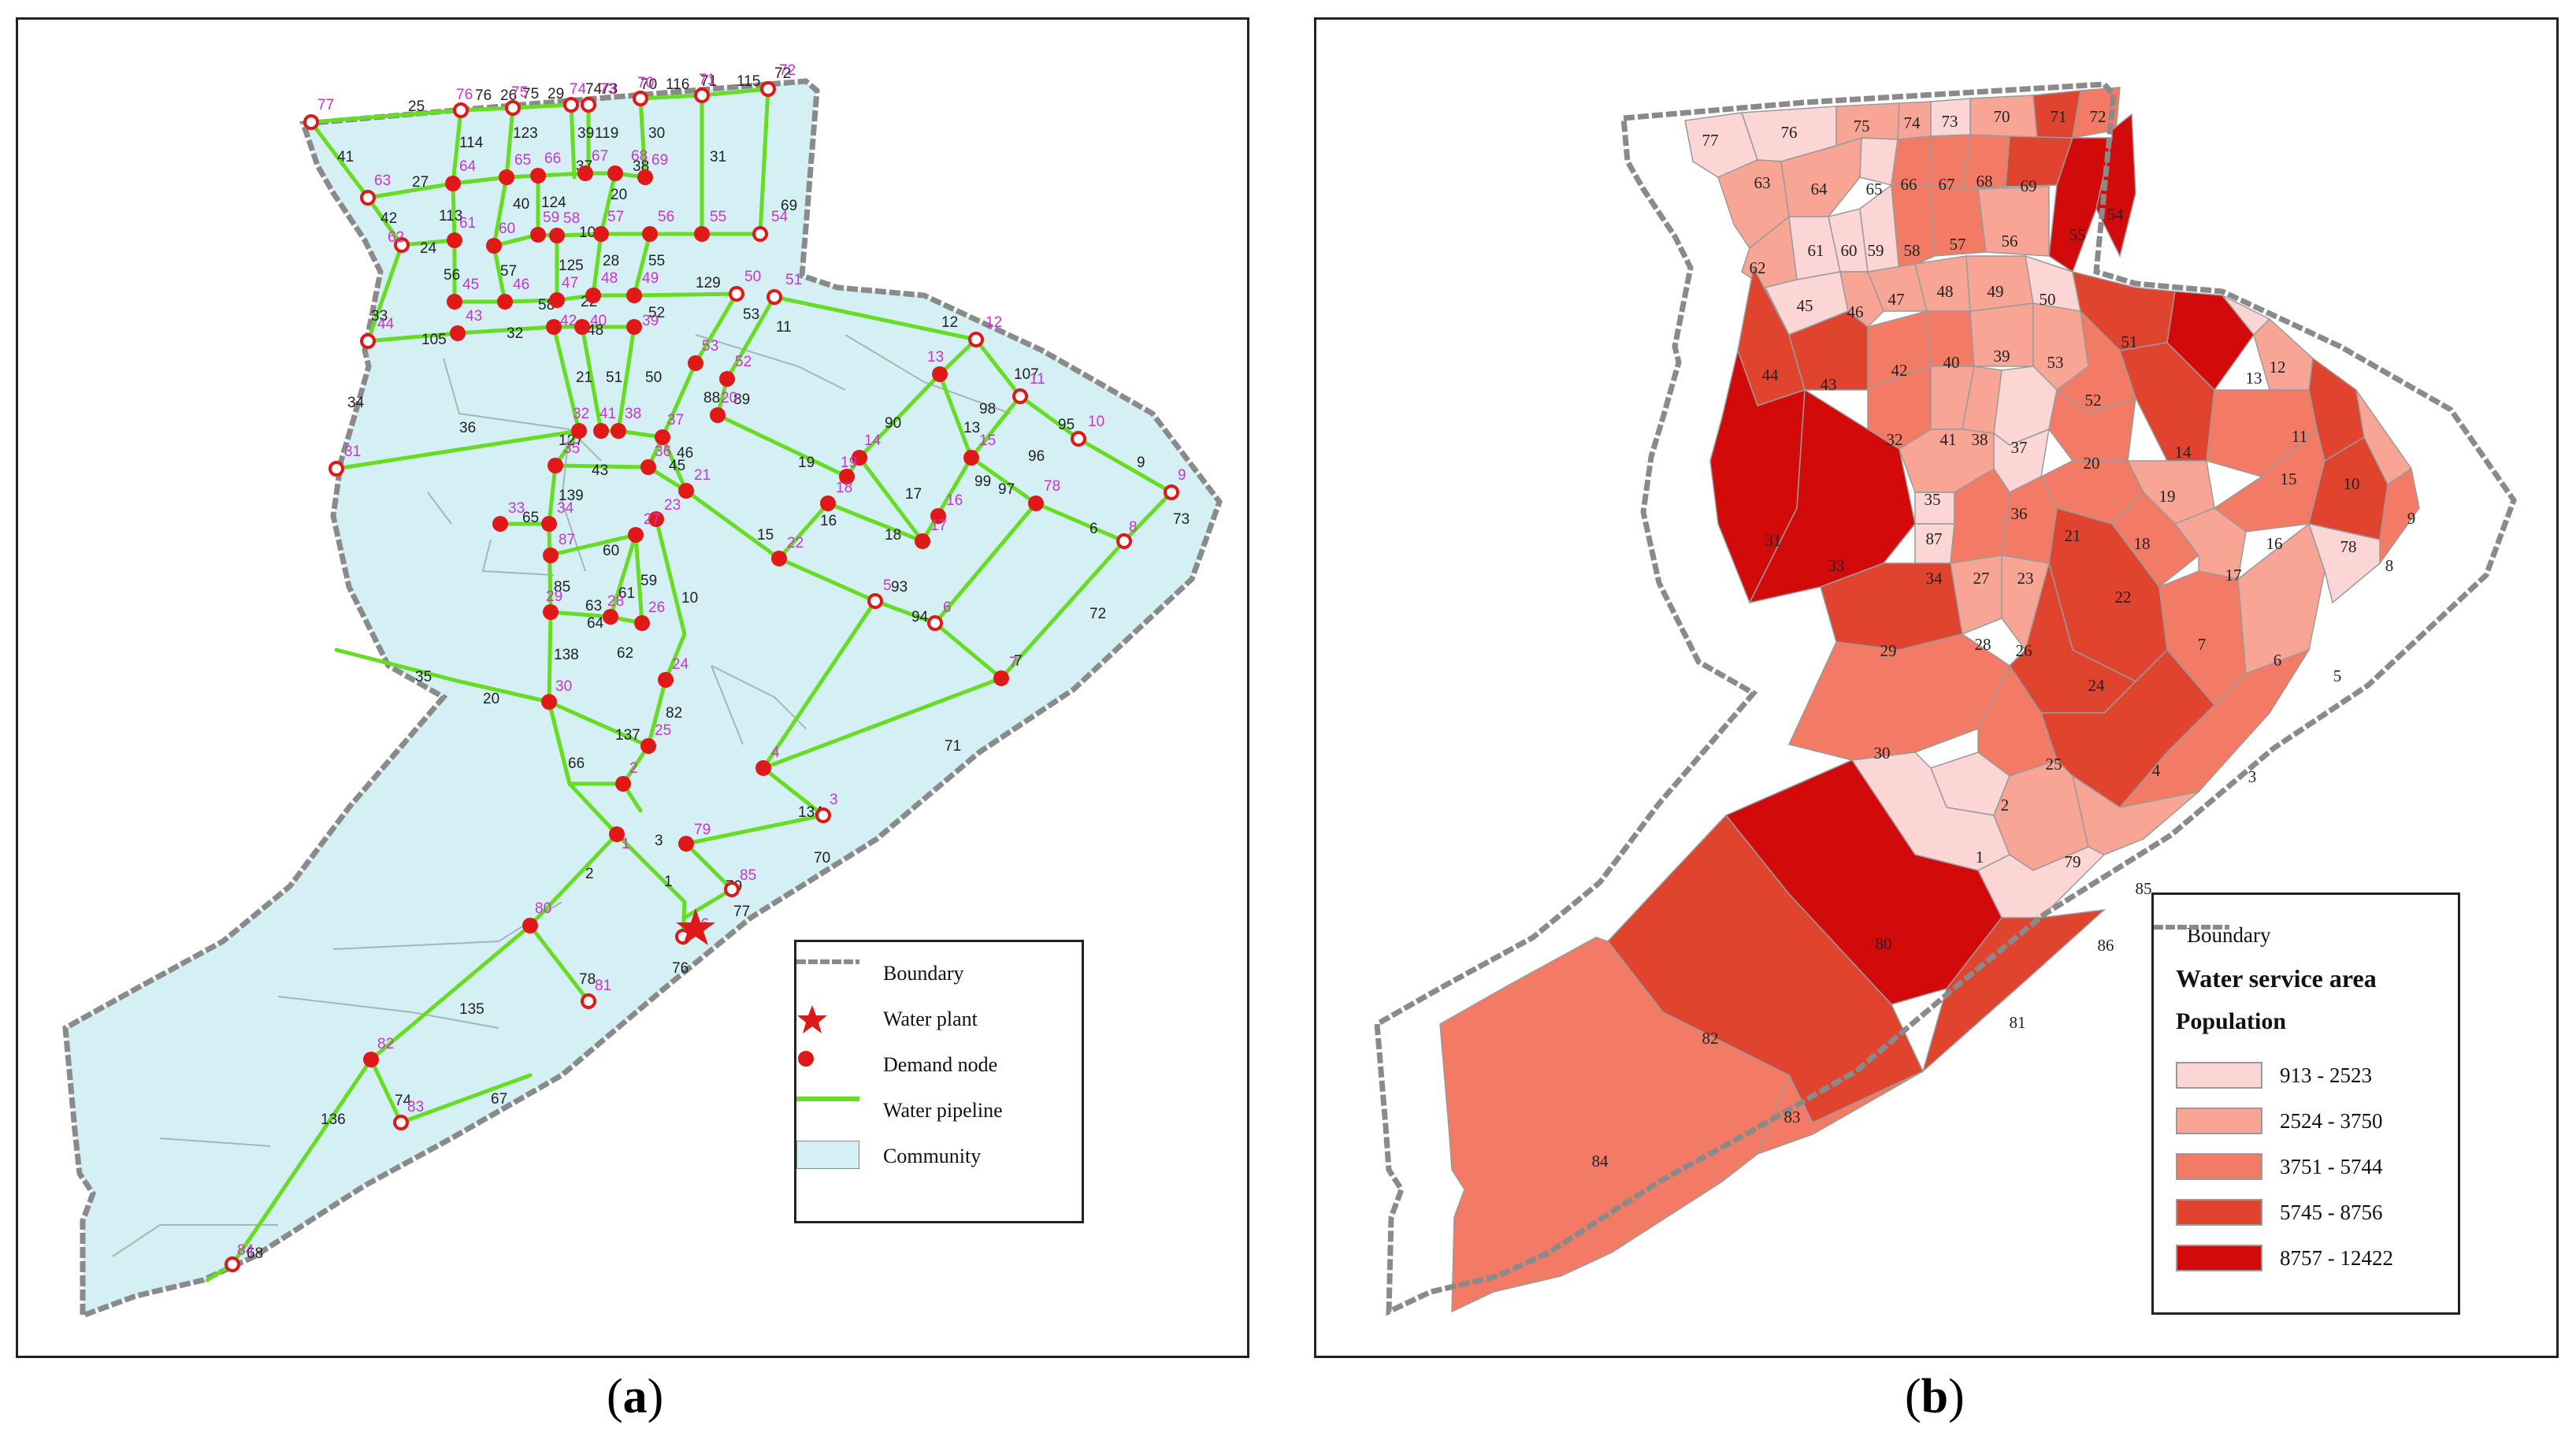 The width and height of the screenshot is (2576, 1451). What do you see at coordinates (1882, 753) in the screenshot?
I see `service-area-label-30: 30` at bounding box center [1882, 753].